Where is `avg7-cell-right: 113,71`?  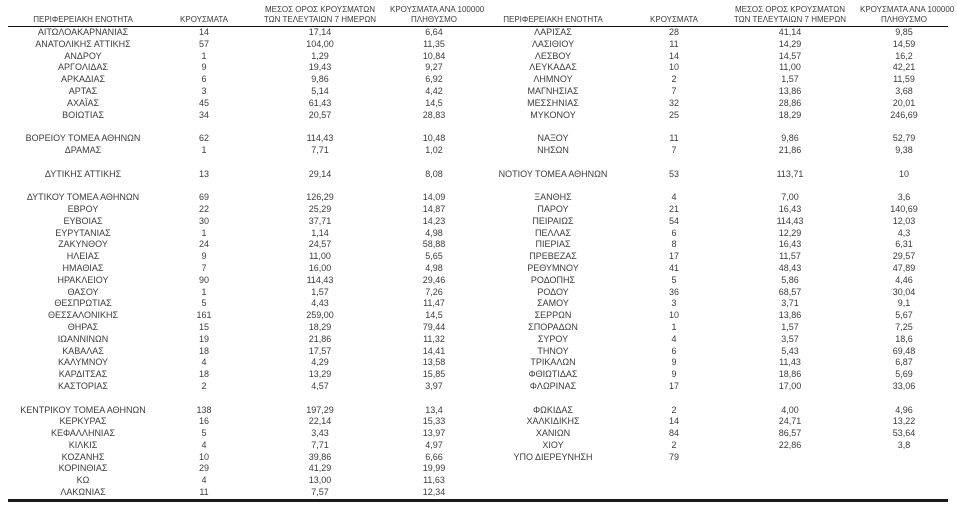
avg7-cell-right: 113,71 is located at coordinates (790, 173).